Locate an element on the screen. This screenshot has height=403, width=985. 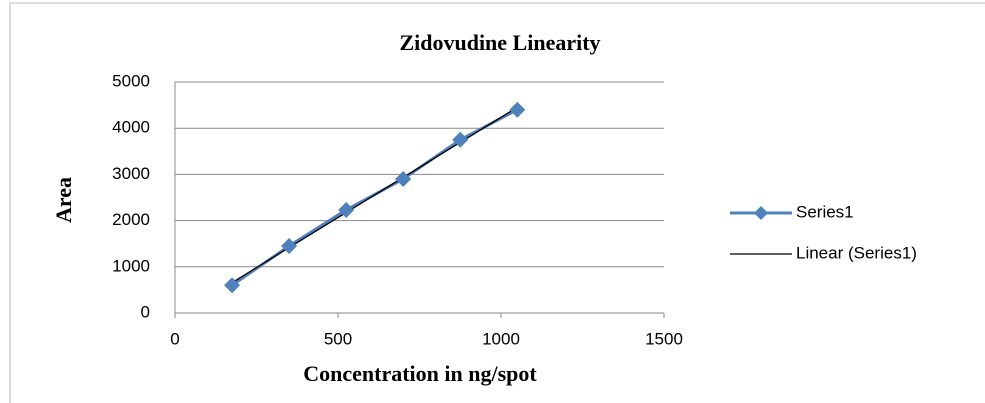
series-line is located at coordinates (374, 197).